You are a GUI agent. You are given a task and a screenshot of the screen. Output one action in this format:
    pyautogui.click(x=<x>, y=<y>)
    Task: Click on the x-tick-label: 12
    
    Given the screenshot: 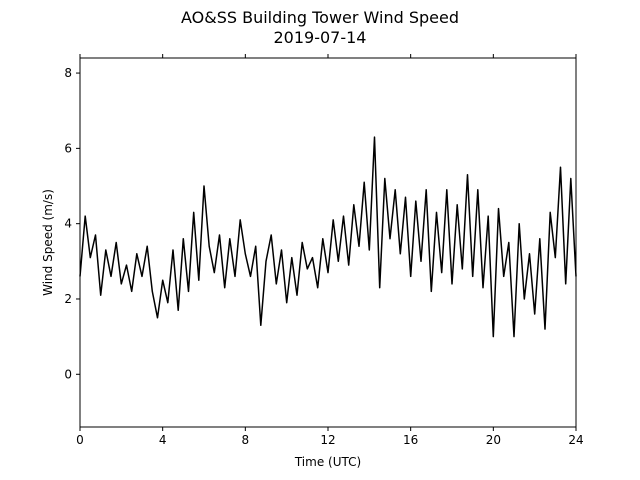 What is the action you would take?
    pyautogui.click(x=327, y=440)
    